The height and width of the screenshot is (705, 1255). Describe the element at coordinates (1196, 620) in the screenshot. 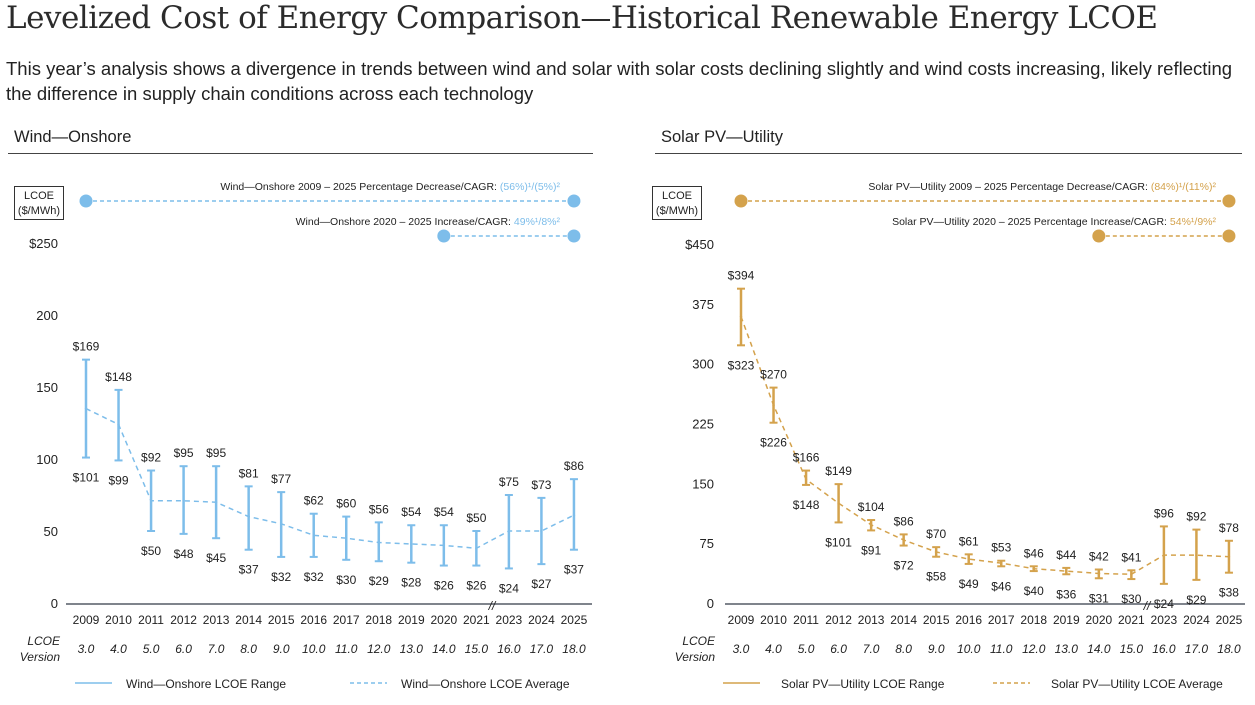

I see `solar-x-tick-label-2024: 2024` at that location.